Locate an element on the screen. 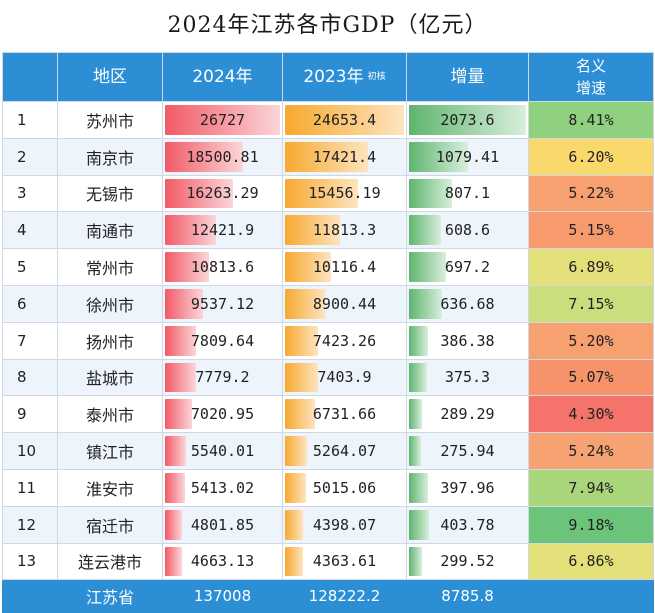 Image resolution: width=655 pixels, height=613 pixels. region-cell: 徐州市 is located at coordinates (110, 303).